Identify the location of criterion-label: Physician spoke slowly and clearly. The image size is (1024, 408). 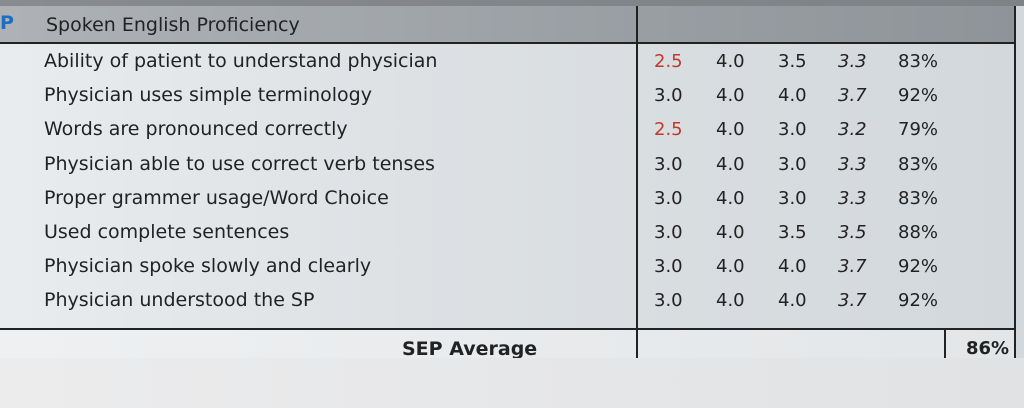
(208, 266).